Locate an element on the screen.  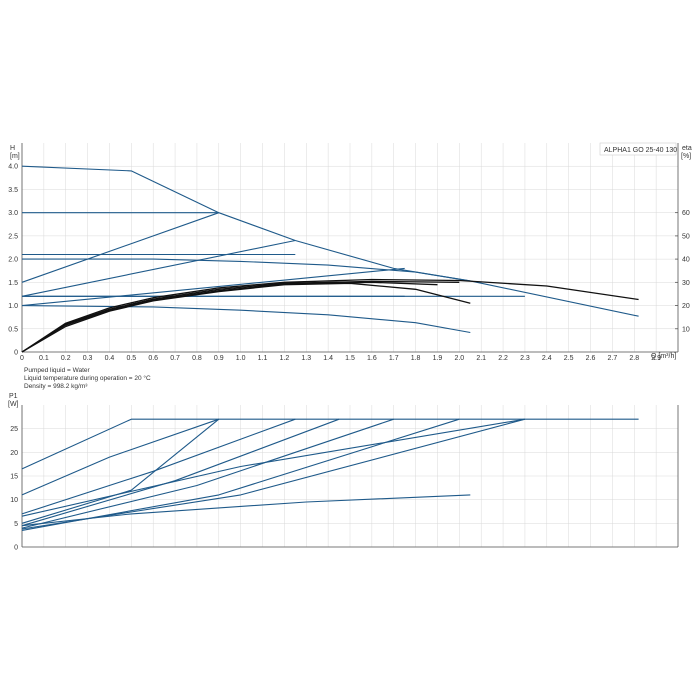
y2-tick-label: 20 is located at coordinates (686, 306).